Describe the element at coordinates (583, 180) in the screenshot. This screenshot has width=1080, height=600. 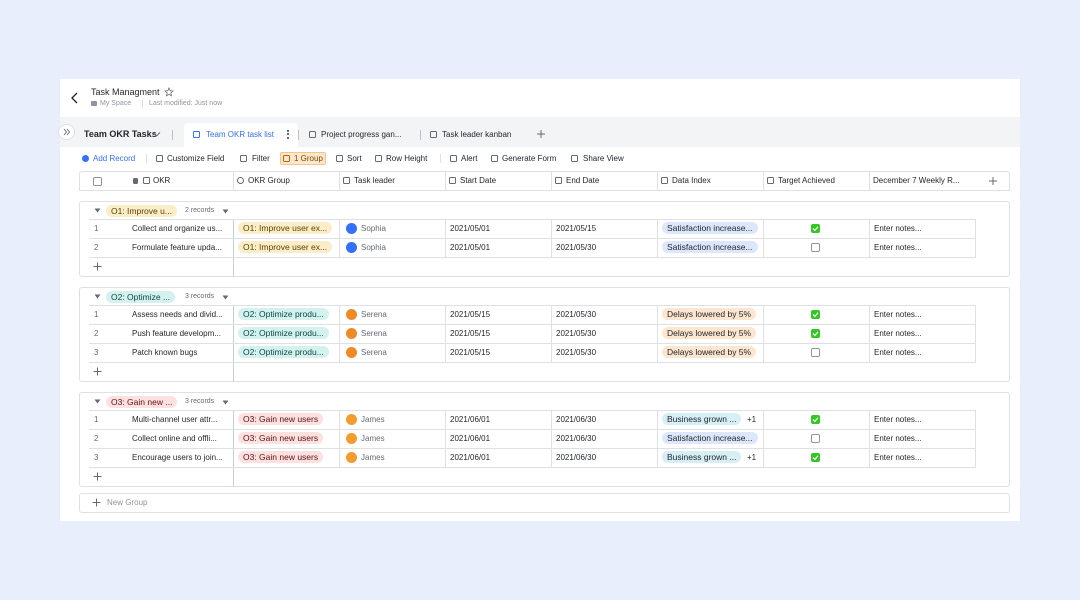
I see `column-header: End Date` at that location.